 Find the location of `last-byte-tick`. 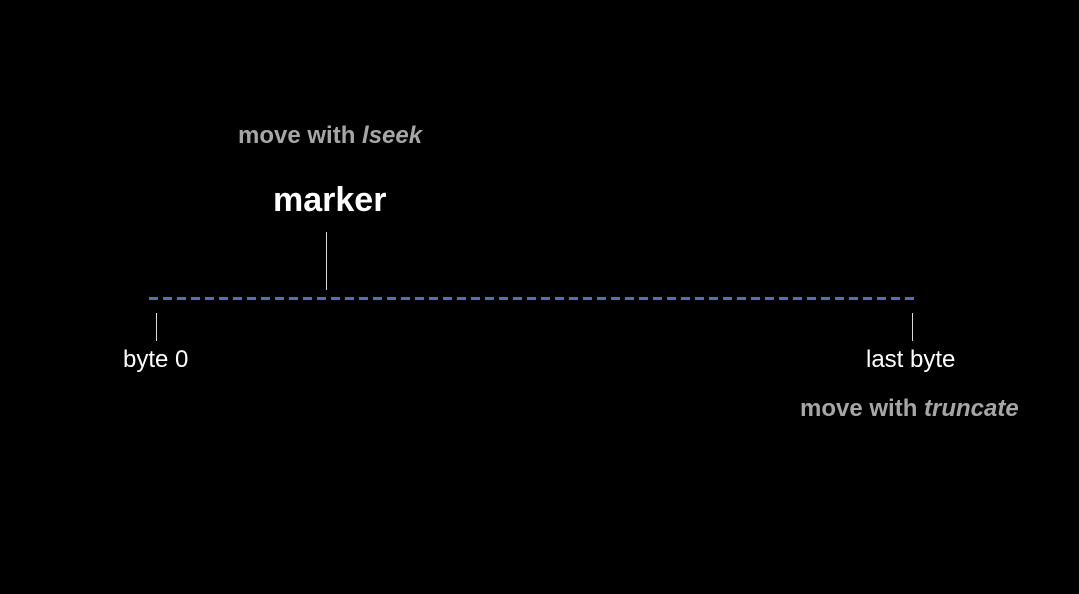

last-byte-tick is located at coordinates (912, 327).